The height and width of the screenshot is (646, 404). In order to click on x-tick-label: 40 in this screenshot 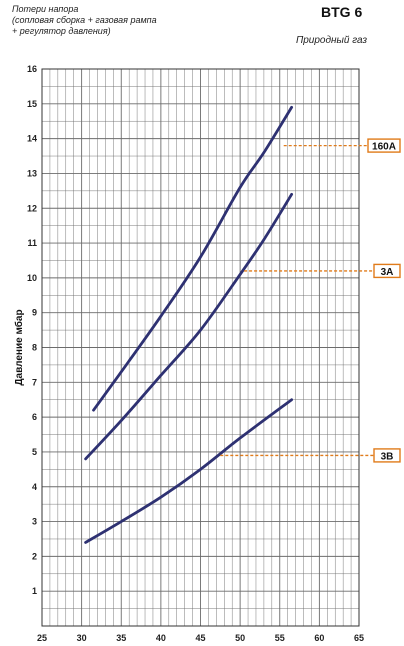, I will do `click(161, 638)`.